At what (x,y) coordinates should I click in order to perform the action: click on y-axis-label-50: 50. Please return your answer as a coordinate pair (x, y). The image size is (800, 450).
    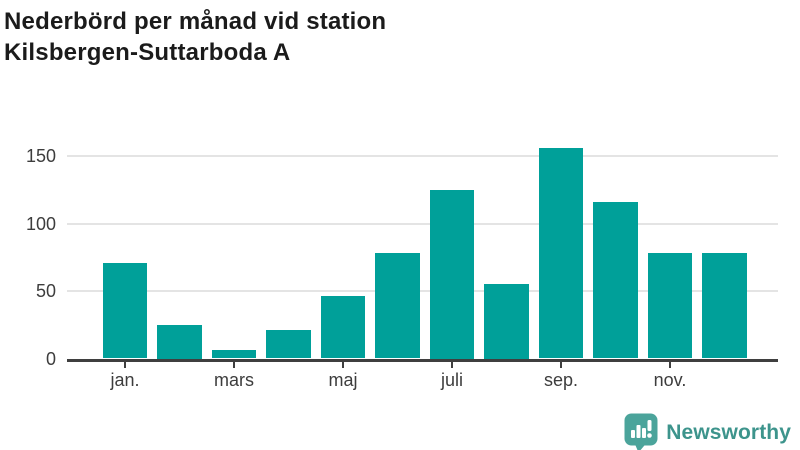
    Looking at the image, I should click on (45, 291).